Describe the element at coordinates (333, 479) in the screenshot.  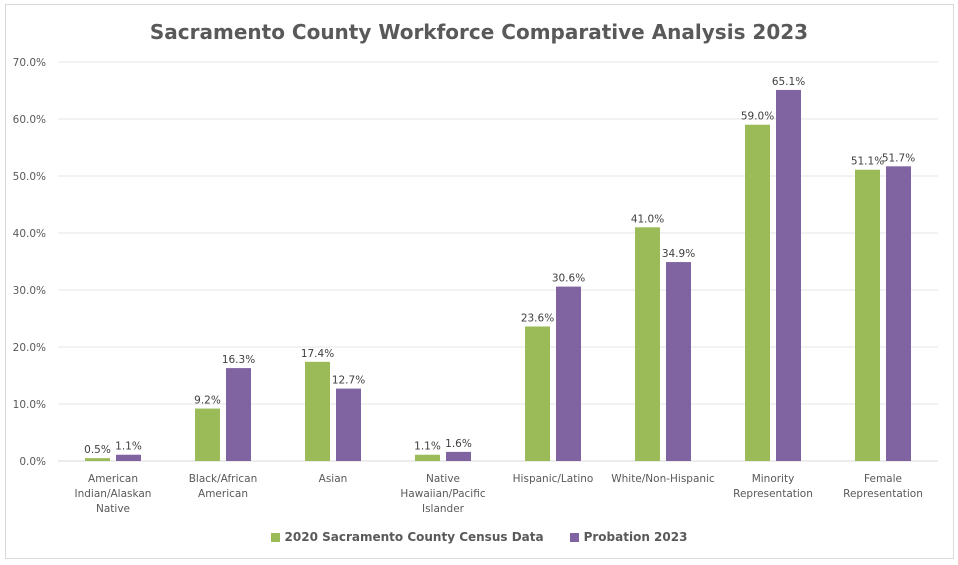
I see `x-tick-label: Asian` at that location.